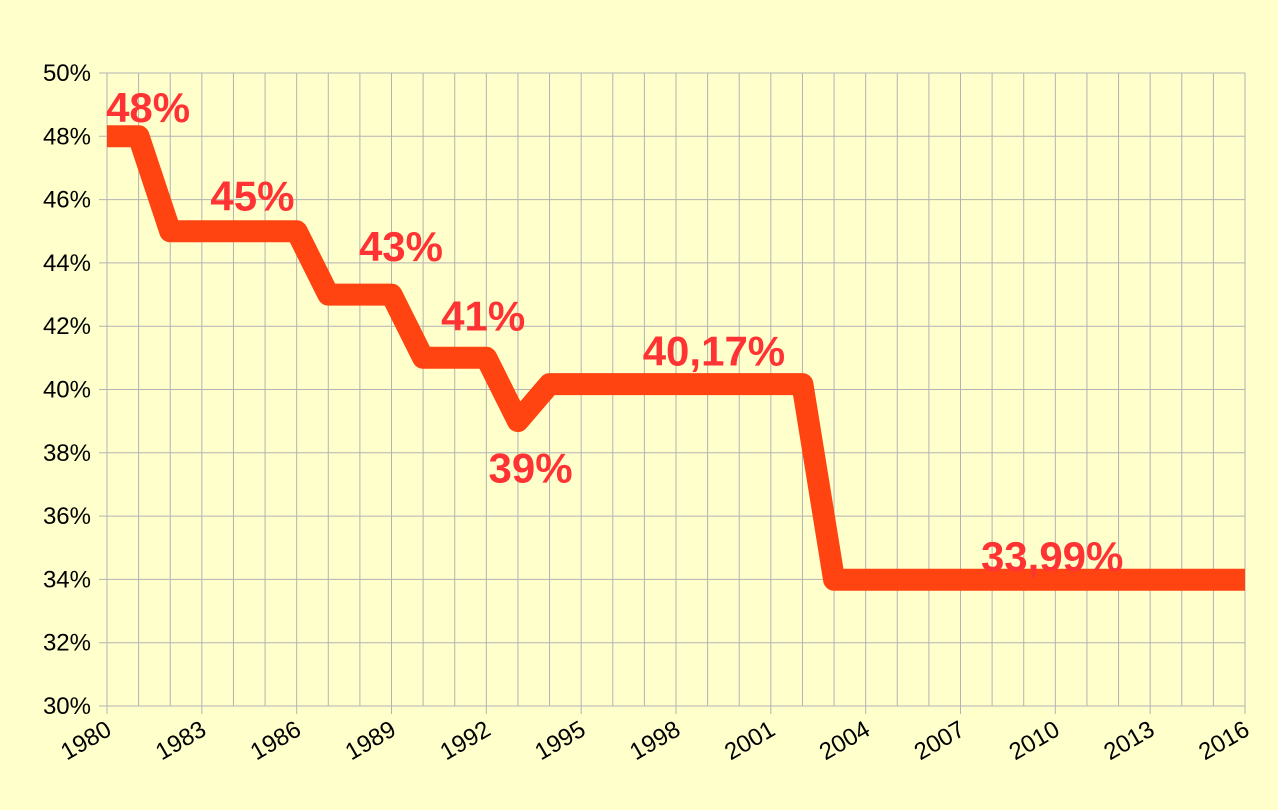 The width and height of the screenshot is (1278, 810). What do you see at coordinates (252, 195) in the screenshot?
I see `data-label: 45%` at bounding box center [252, 195].